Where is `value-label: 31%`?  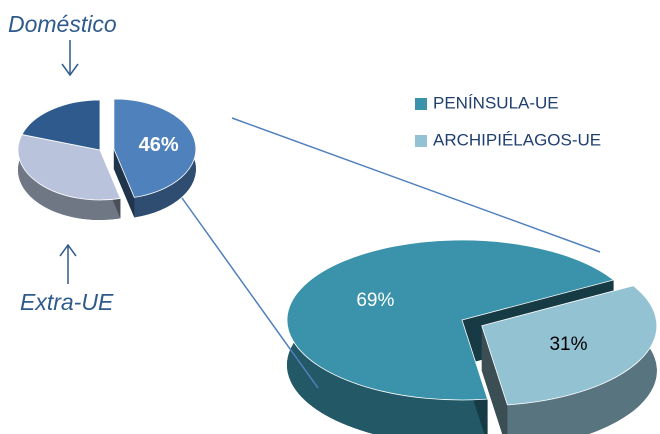
value-label: 31% is located at coordinates (568, 344).